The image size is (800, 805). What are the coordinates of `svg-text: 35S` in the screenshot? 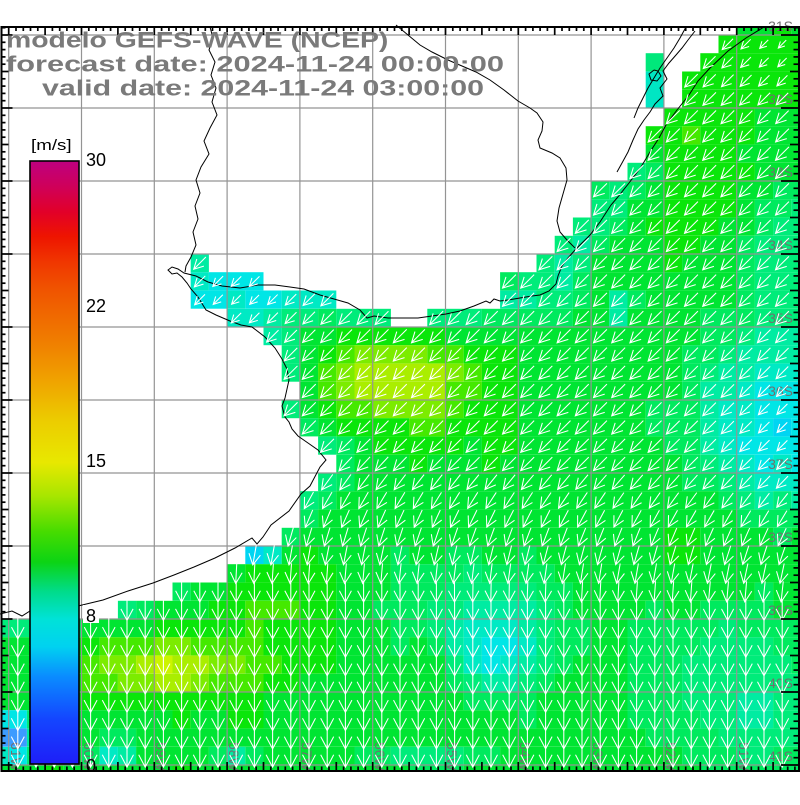 It's located at (780, 318).